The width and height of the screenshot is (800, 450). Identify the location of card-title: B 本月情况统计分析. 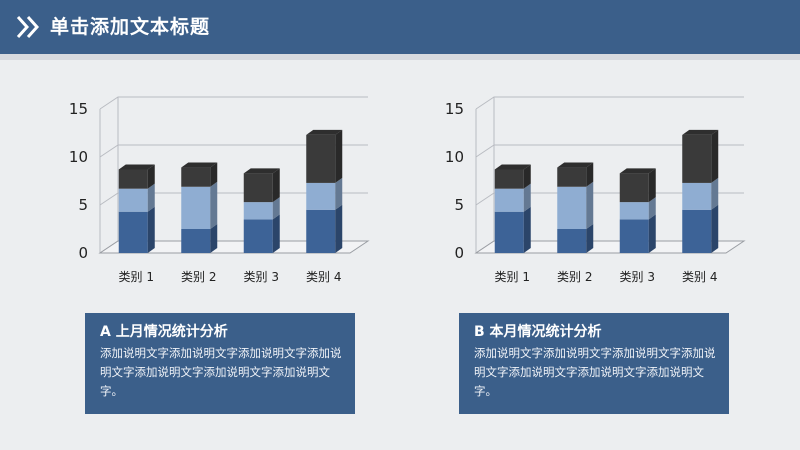
(538, 332).